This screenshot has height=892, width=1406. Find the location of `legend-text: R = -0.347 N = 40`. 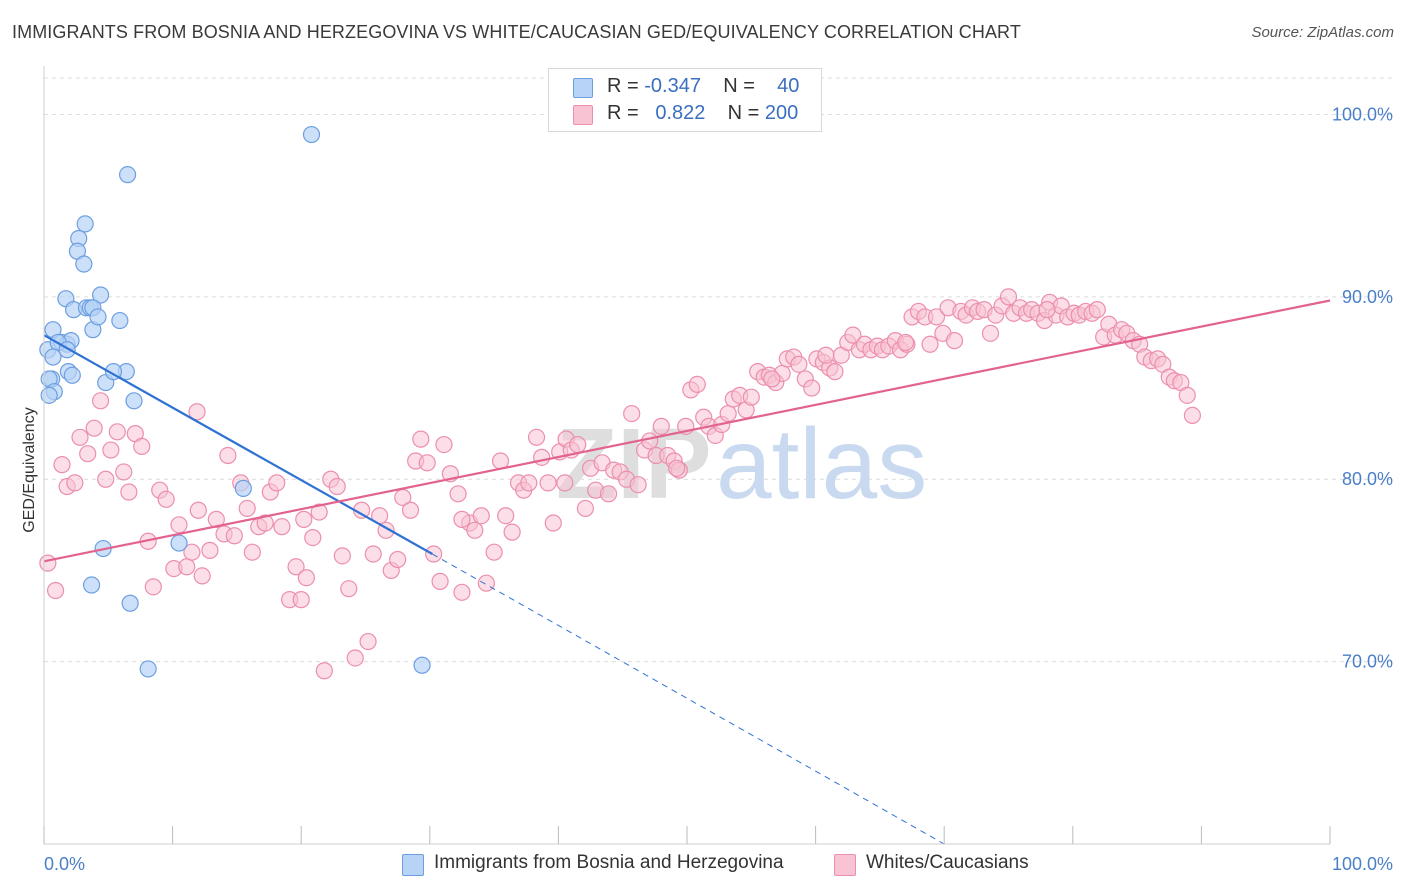

legend-text: R = -0.347 N = 40 is located at coordinates (703, 86).